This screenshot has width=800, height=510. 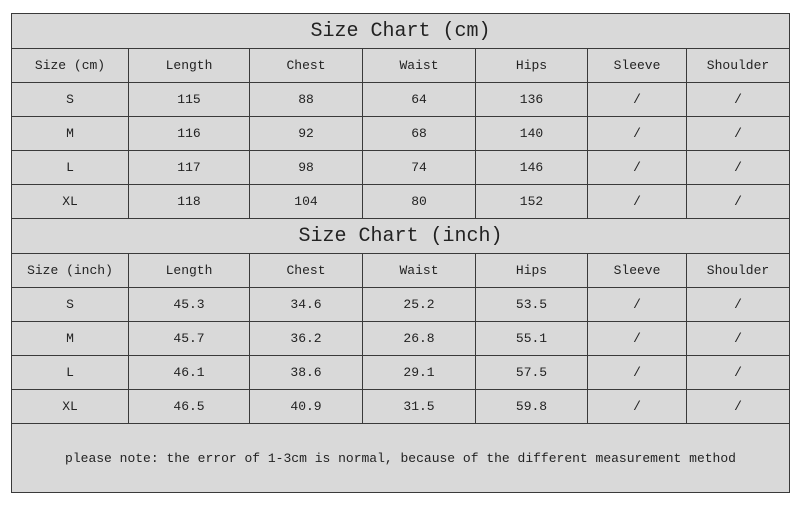 I want to click on table-cell: 53.5, so click(x=531, y=304).